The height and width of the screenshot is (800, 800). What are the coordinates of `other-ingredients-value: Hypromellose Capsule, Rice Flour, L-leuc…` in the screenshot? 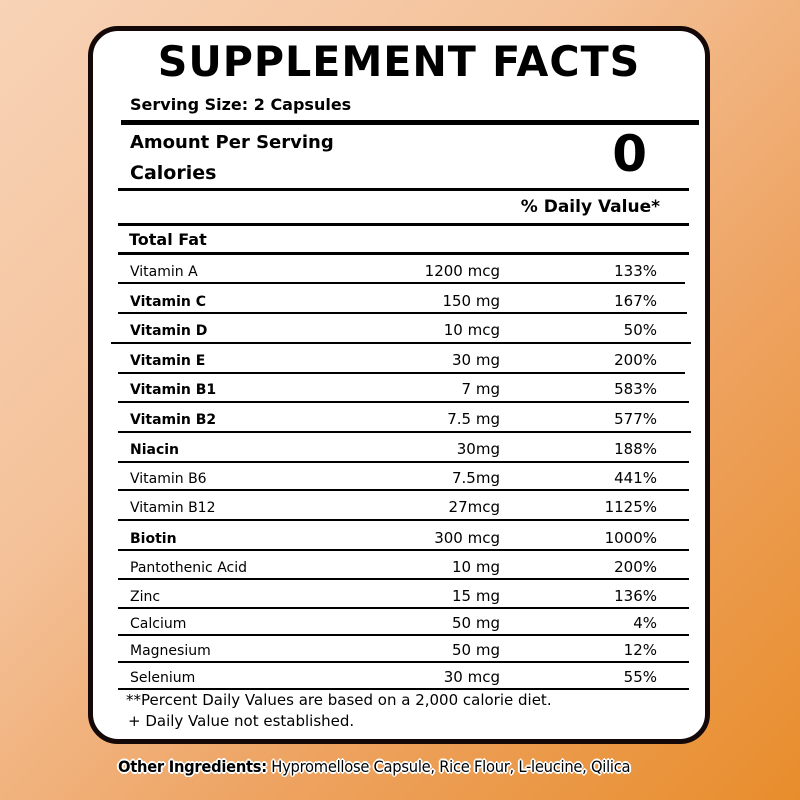 It's located at (448, 766).